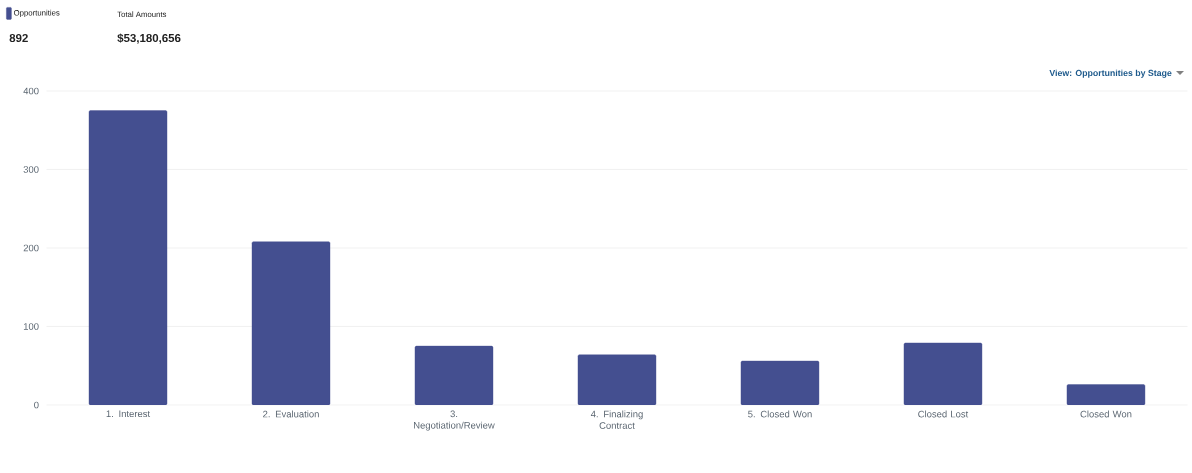  Describe the element at coordinates (31, 91) in the screenshot. I see `y-tick-label: 400` at that location.